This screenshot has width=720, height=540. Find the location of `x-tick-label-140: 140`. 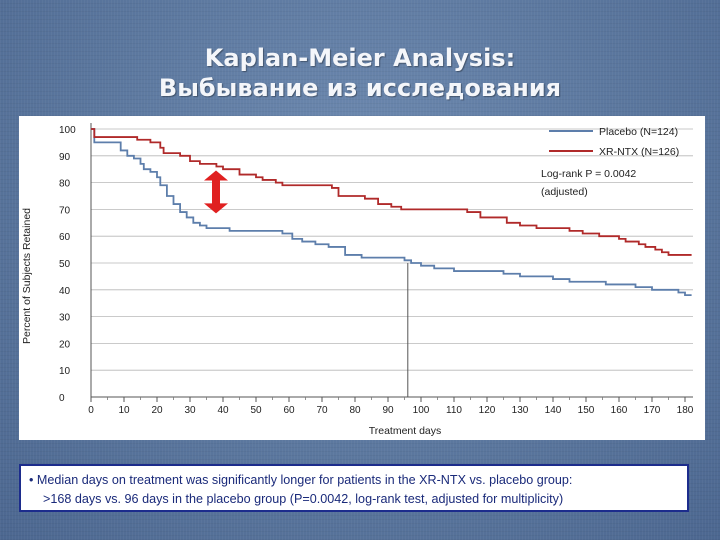

x-tick-label-140: 140 is located at coordinates (553, 410).